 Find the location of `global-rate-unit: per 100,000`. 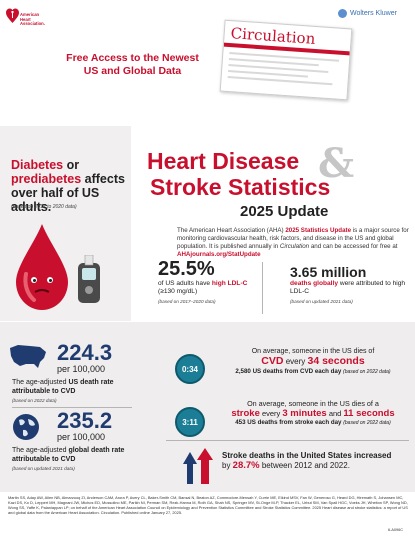

global-rate-unit: per 100,000 is located at coordinates (81, 437).